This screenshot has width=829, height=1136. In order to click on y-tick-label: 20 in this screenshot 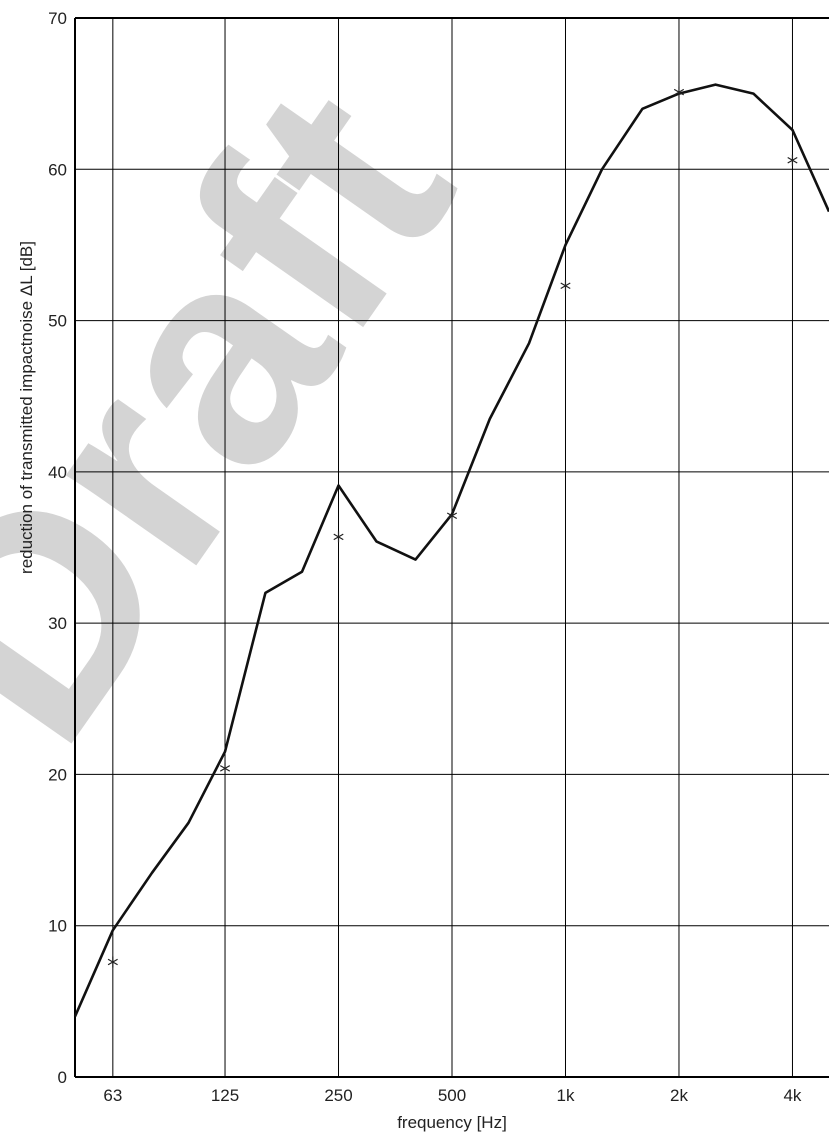, I will do `click(57, 774)`.